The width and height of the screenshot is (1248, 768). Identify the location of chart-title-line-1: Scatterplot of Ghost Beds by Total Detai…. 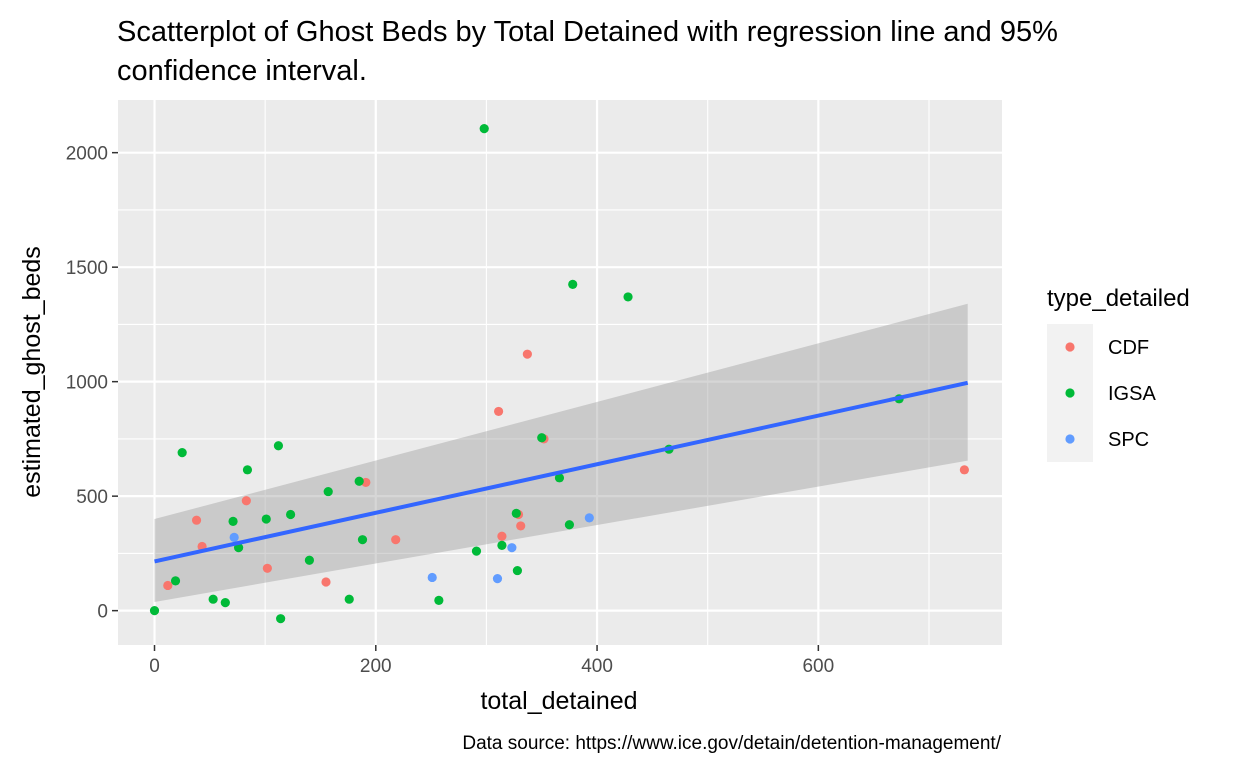
(587, 32).